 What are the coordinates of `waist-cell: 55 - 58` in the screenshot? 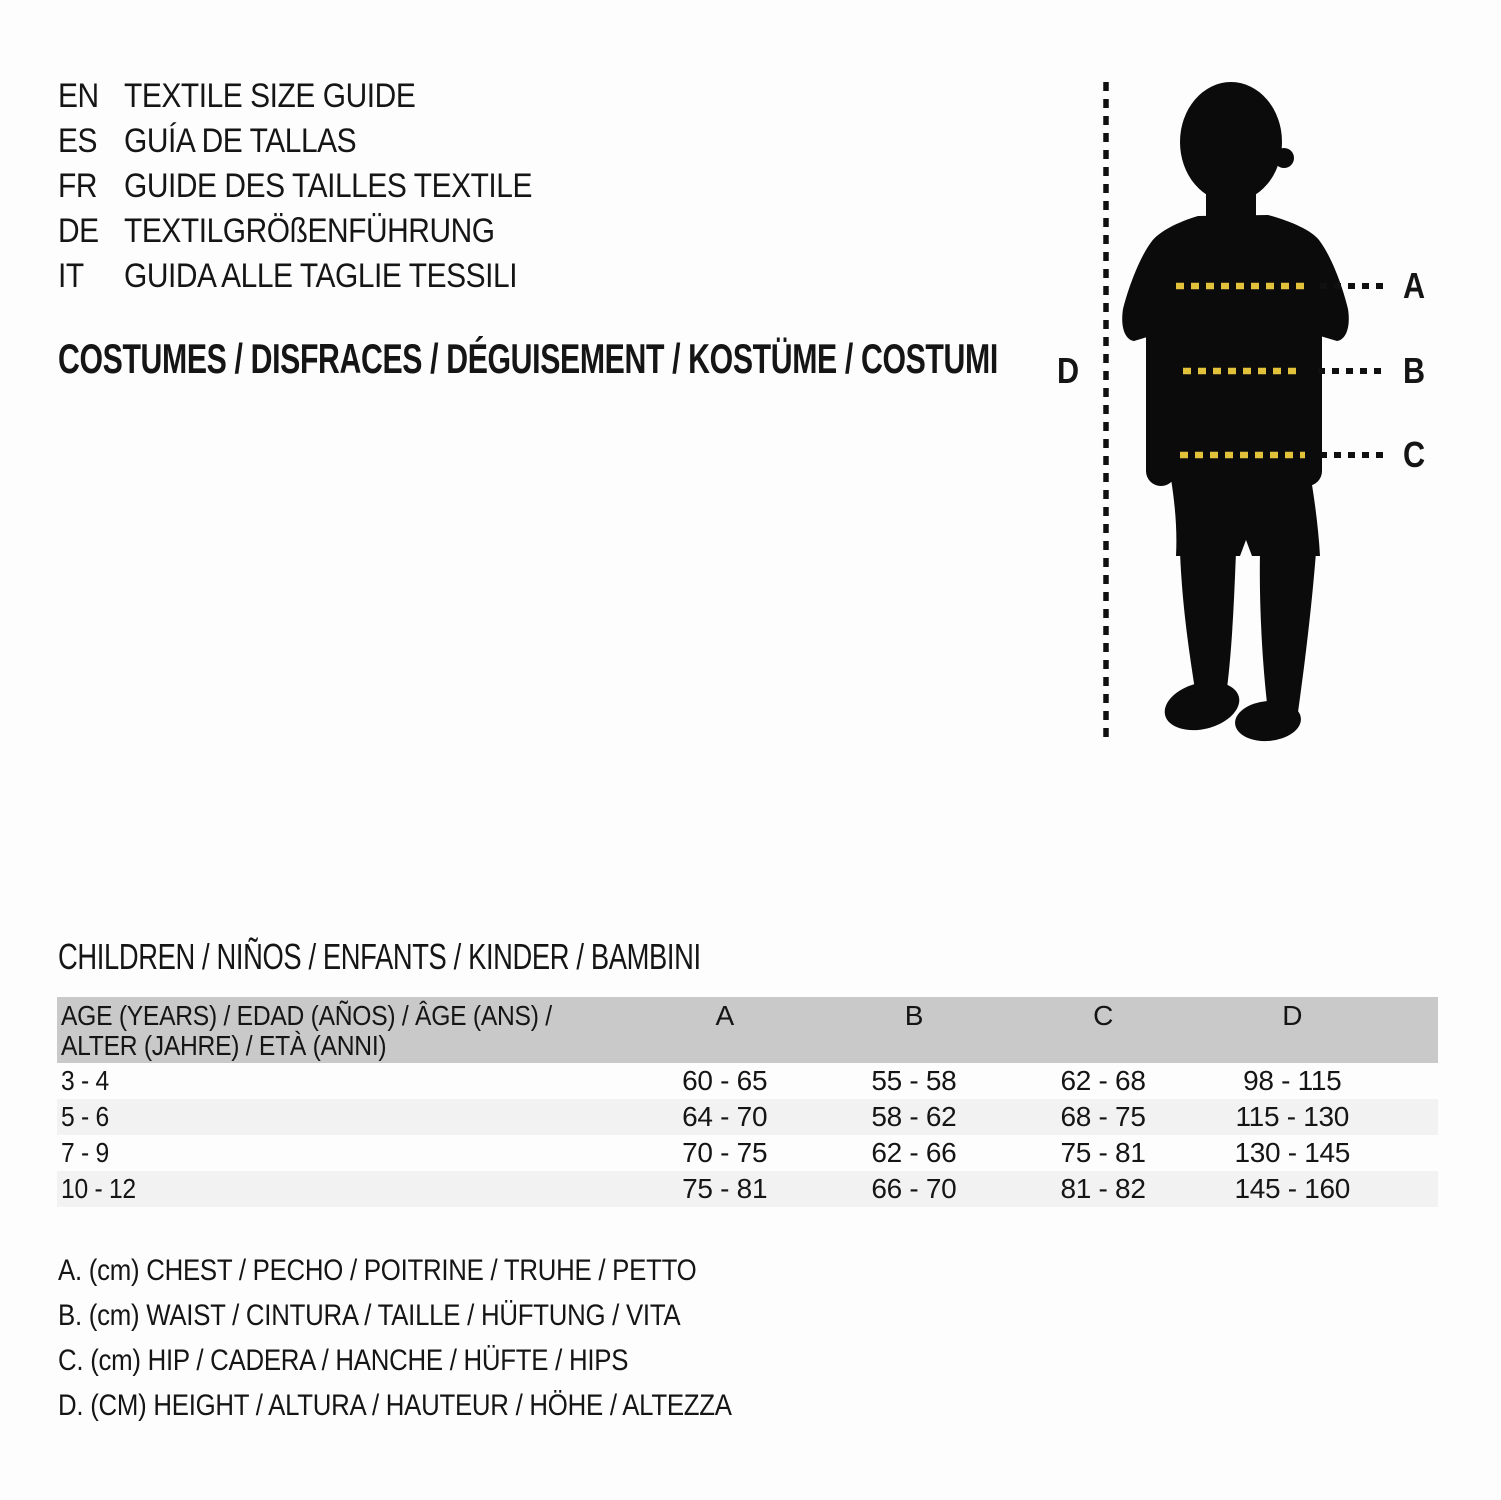 It's located at (914, 1080).